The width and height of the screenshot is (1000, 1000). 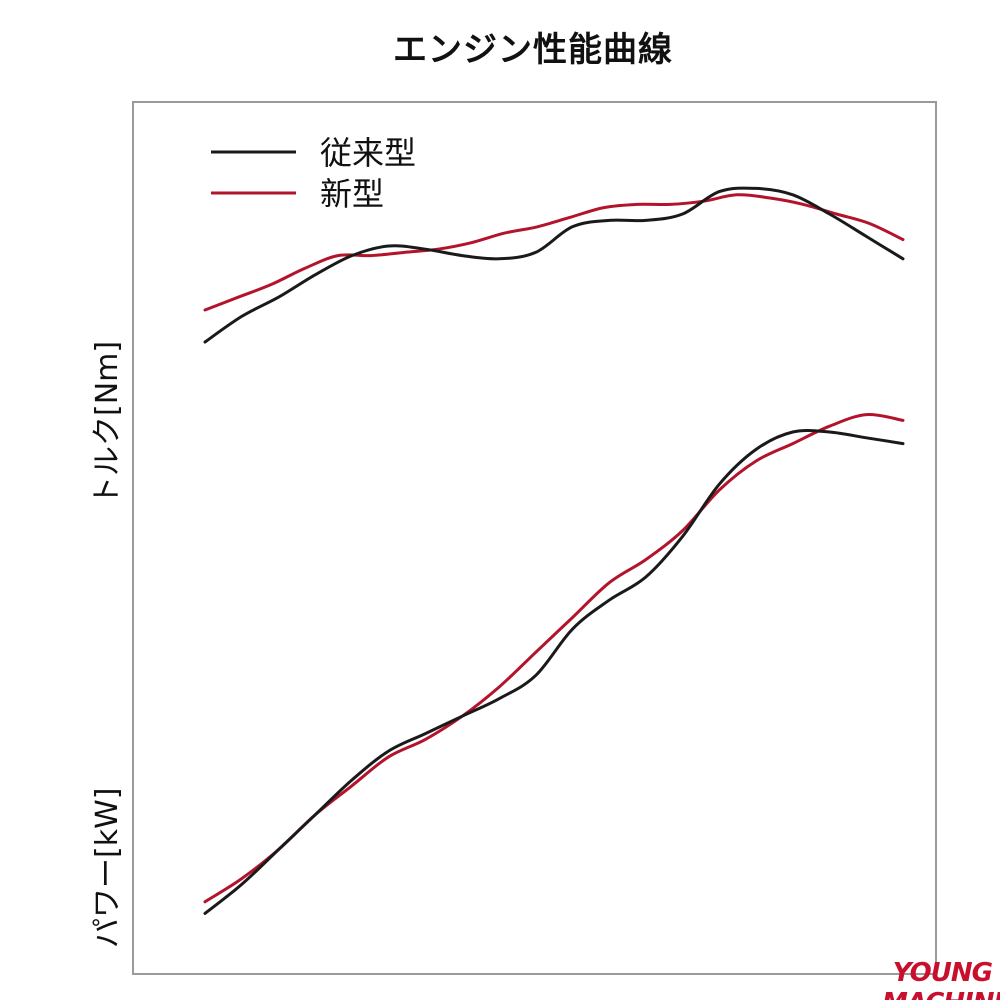 I want to click on legend-label-new: 新型, so click(x=352, y=194).